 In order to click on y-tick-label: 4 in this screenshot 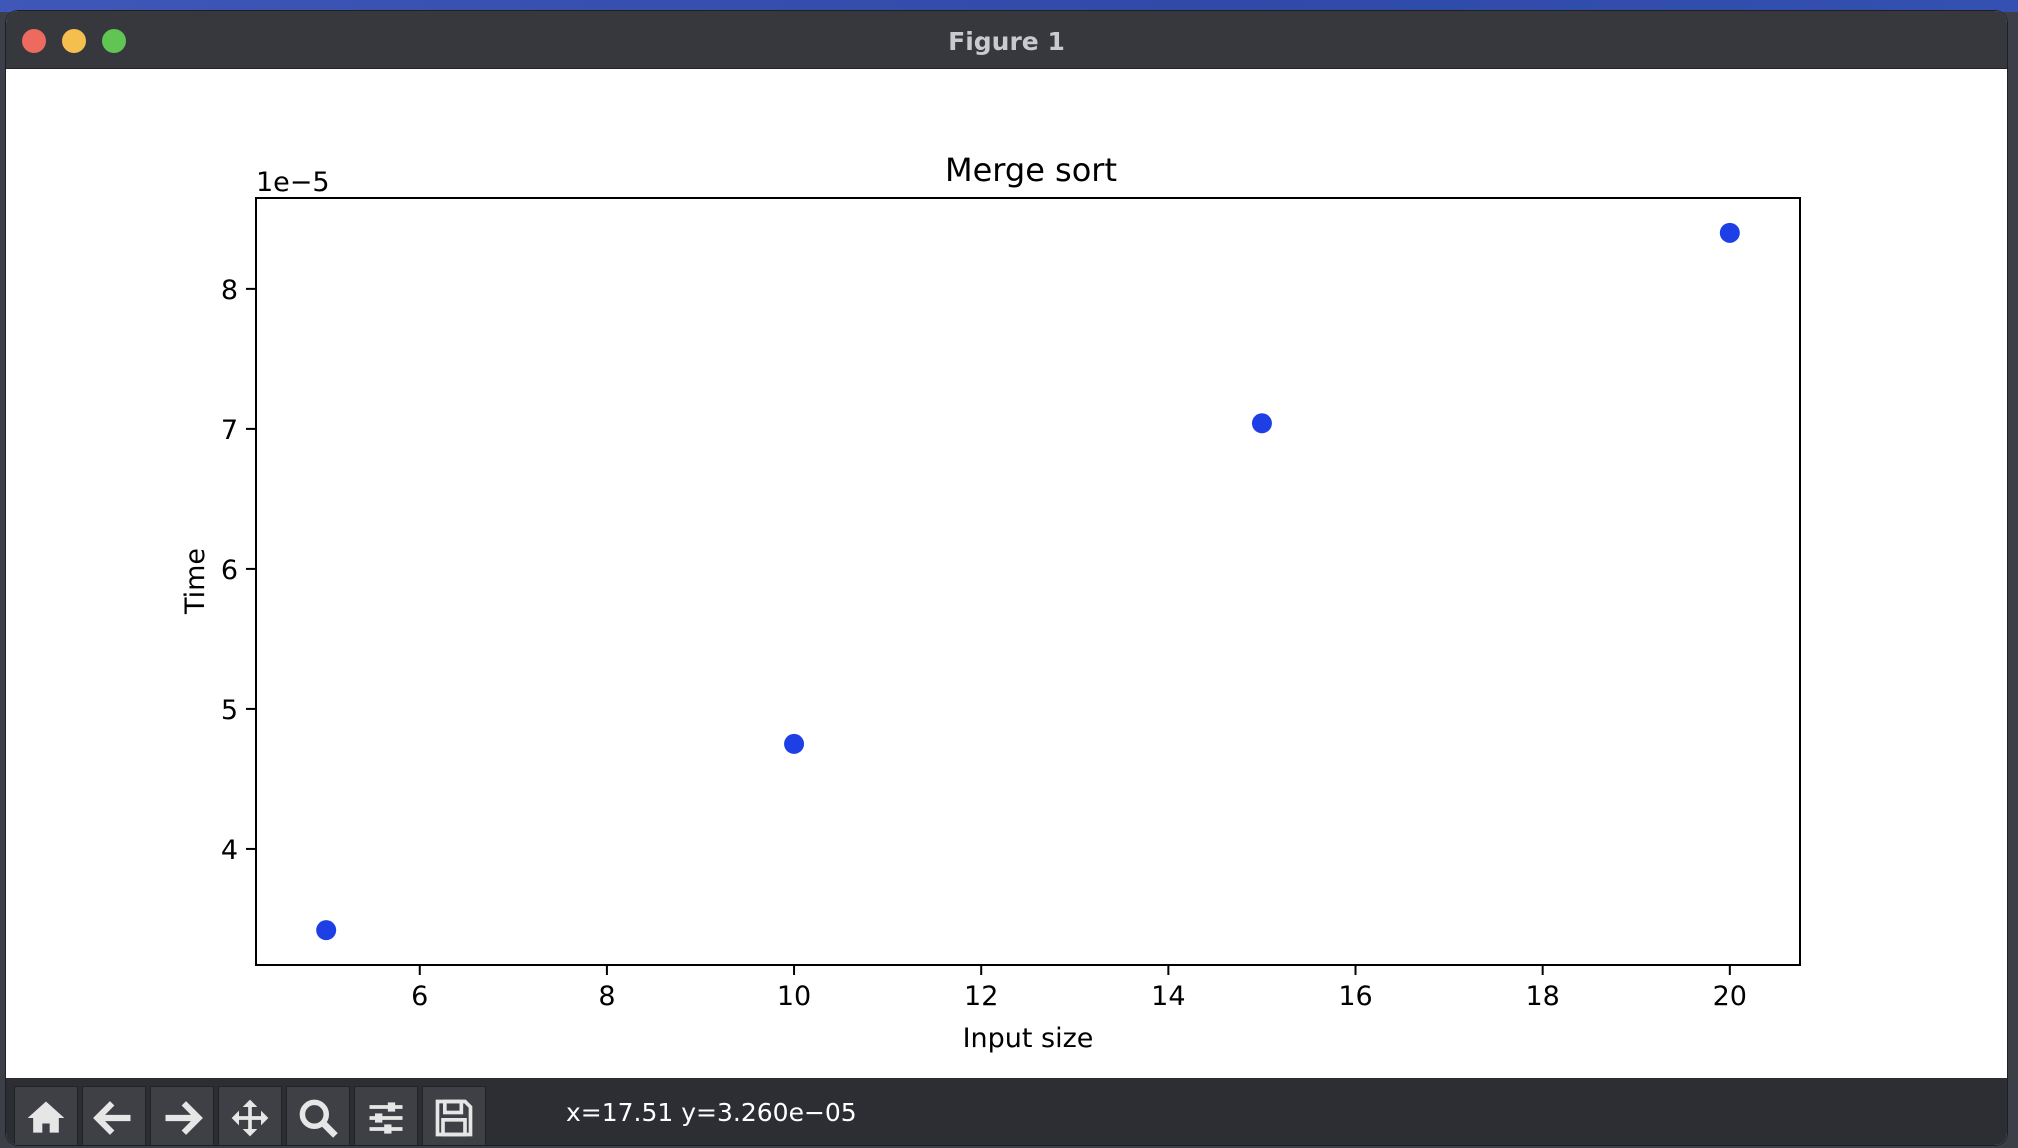, I will do `click(229, 850)`.